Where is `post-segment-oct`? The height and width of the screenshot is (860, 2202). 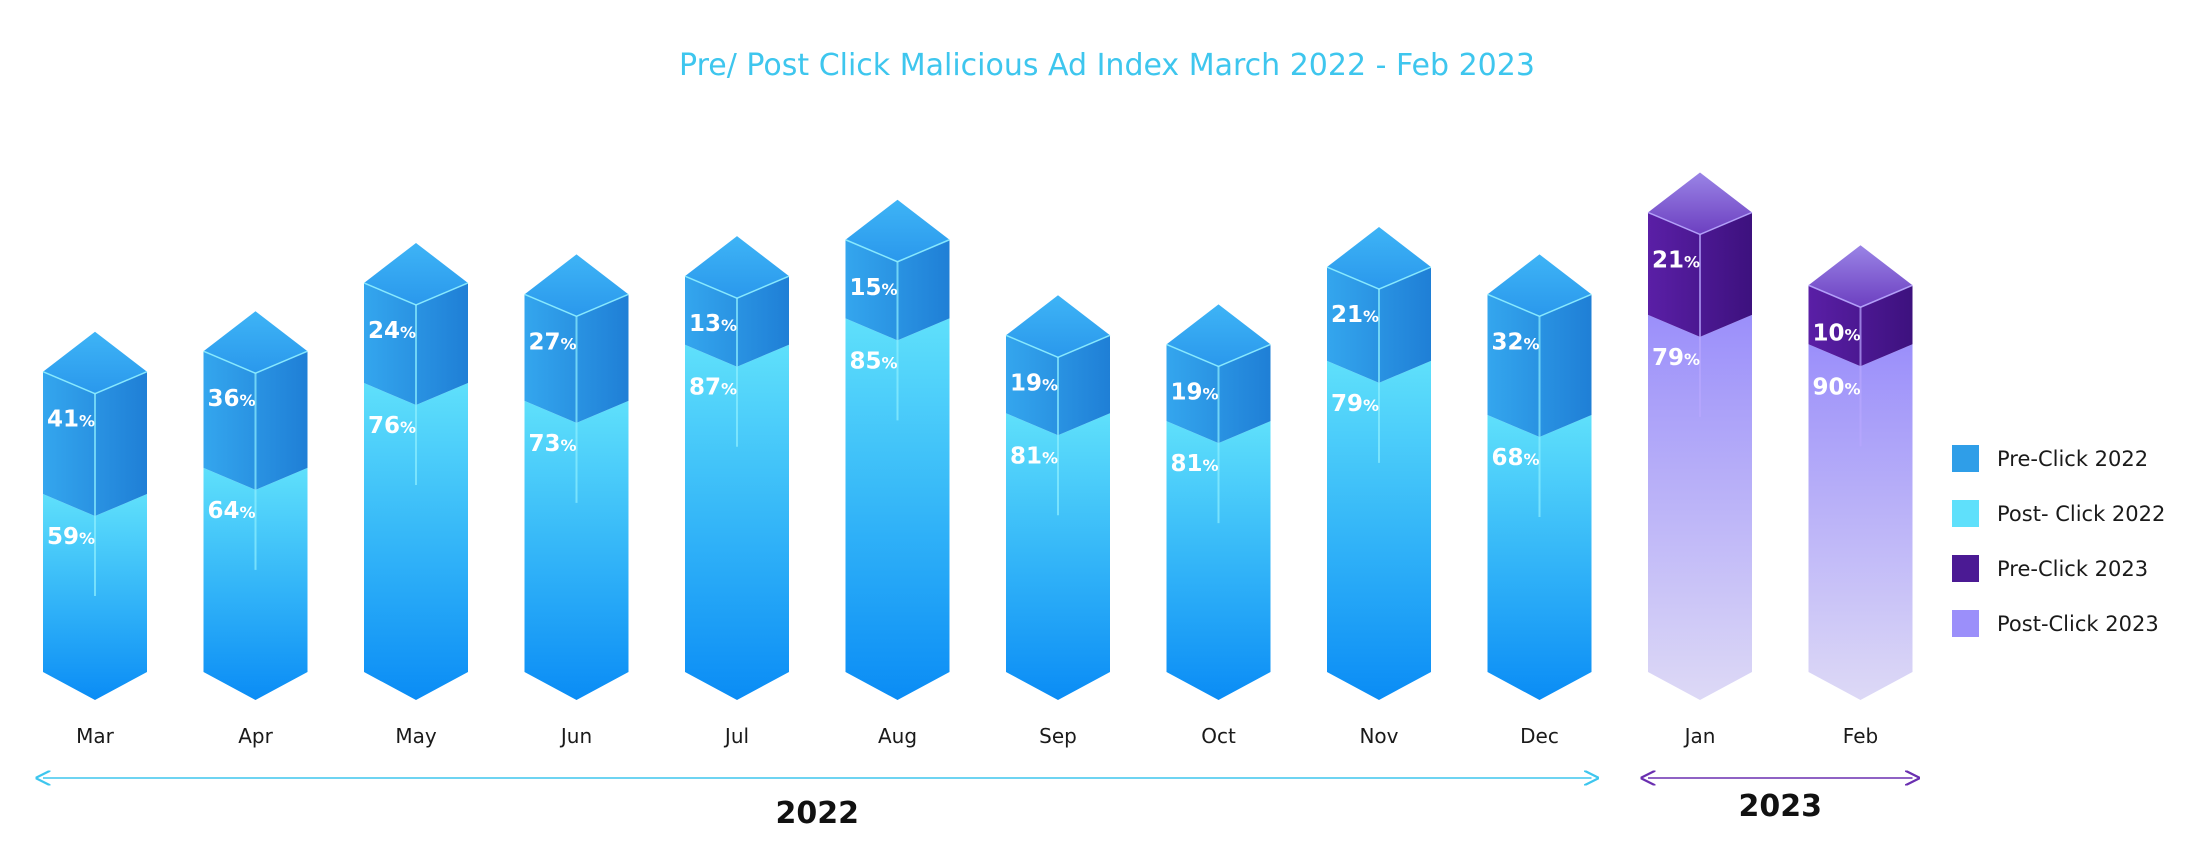 post-segment-oct is located at coordinates (1218, 560).